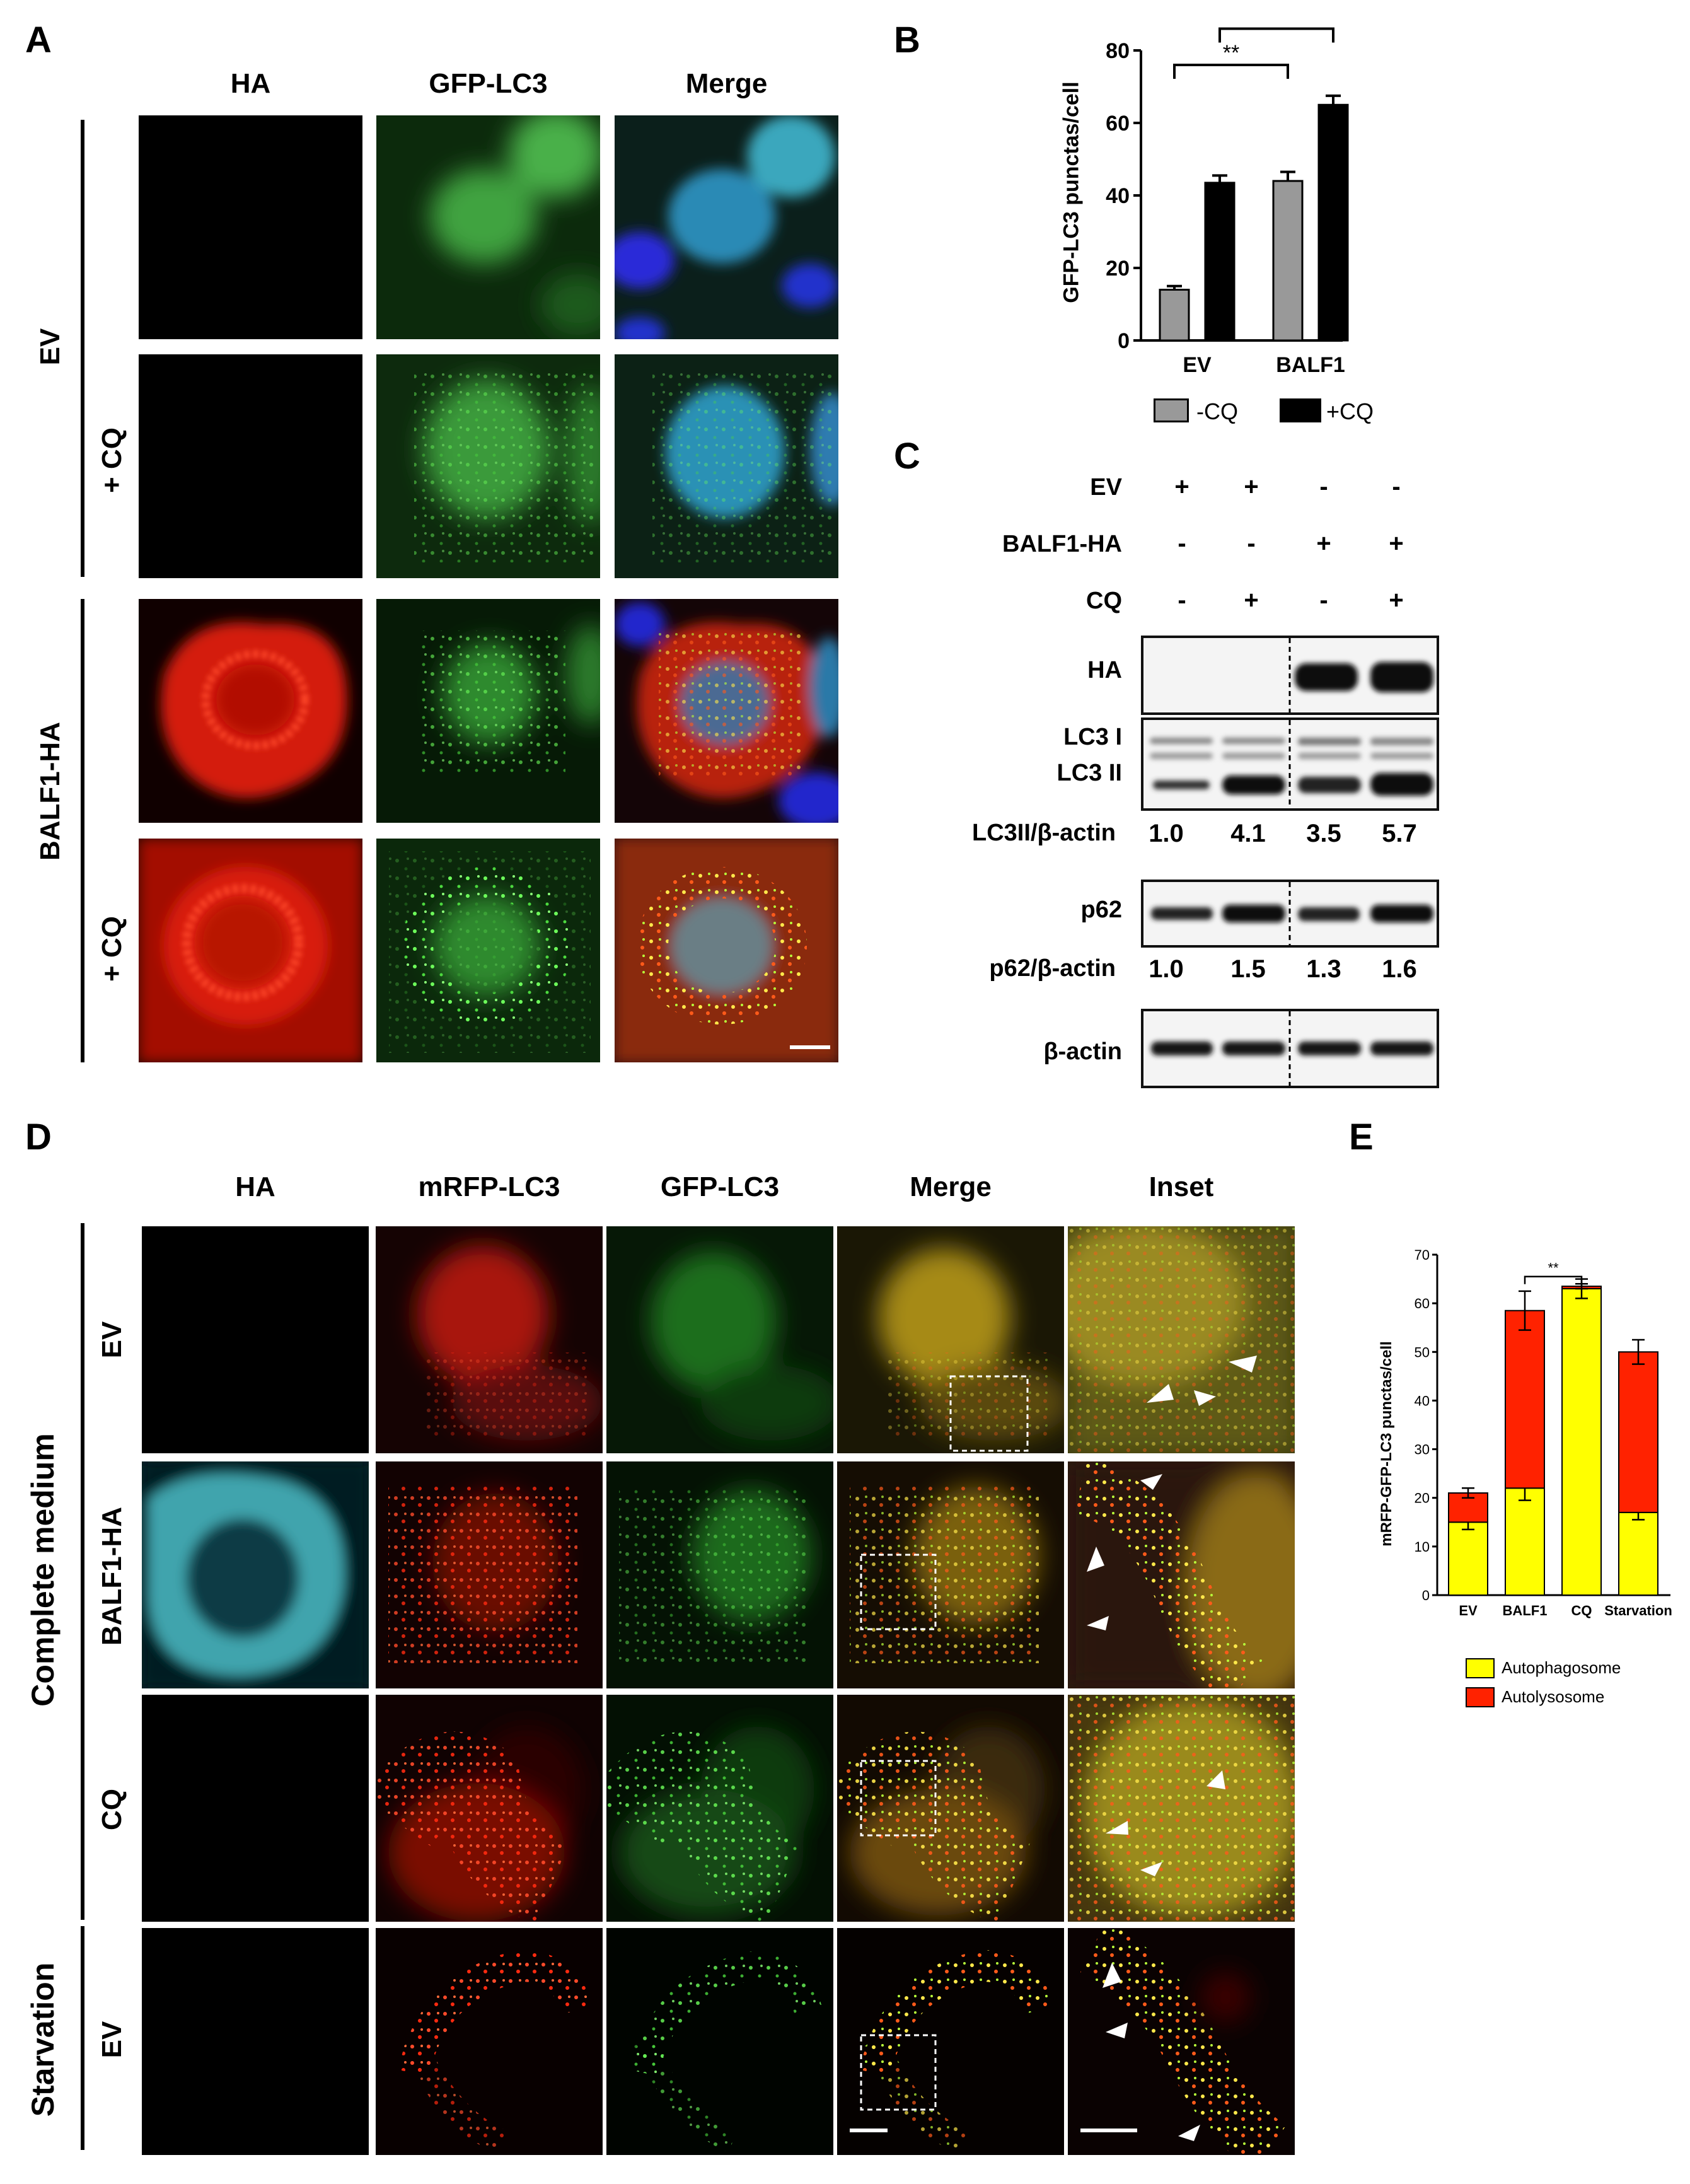 The image size is (1690, 2184). Describe the element at coordinates (1323, 833) in the screenshot. I see `ratio-lc3ii-3: 3.5` at that location.